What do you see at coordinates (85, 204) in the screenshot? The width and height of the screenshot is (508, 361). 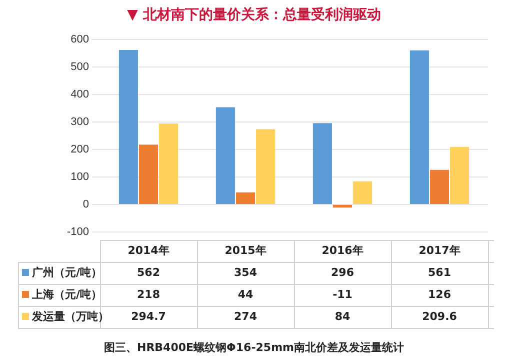 I see `y-tick-label: 0` at bounding box center [85, 204].